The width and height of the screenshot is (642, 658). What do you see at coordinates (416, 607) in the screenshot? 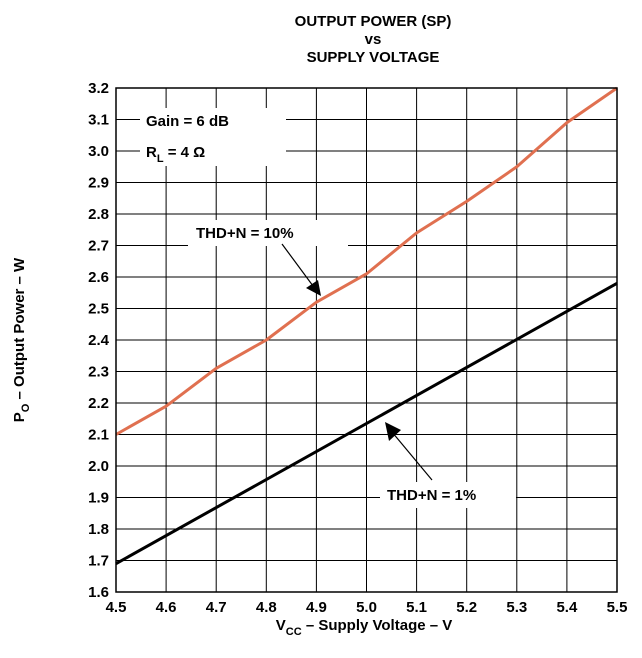
I see `x-tick-label: 5.1` at bounding box center [416, 607].